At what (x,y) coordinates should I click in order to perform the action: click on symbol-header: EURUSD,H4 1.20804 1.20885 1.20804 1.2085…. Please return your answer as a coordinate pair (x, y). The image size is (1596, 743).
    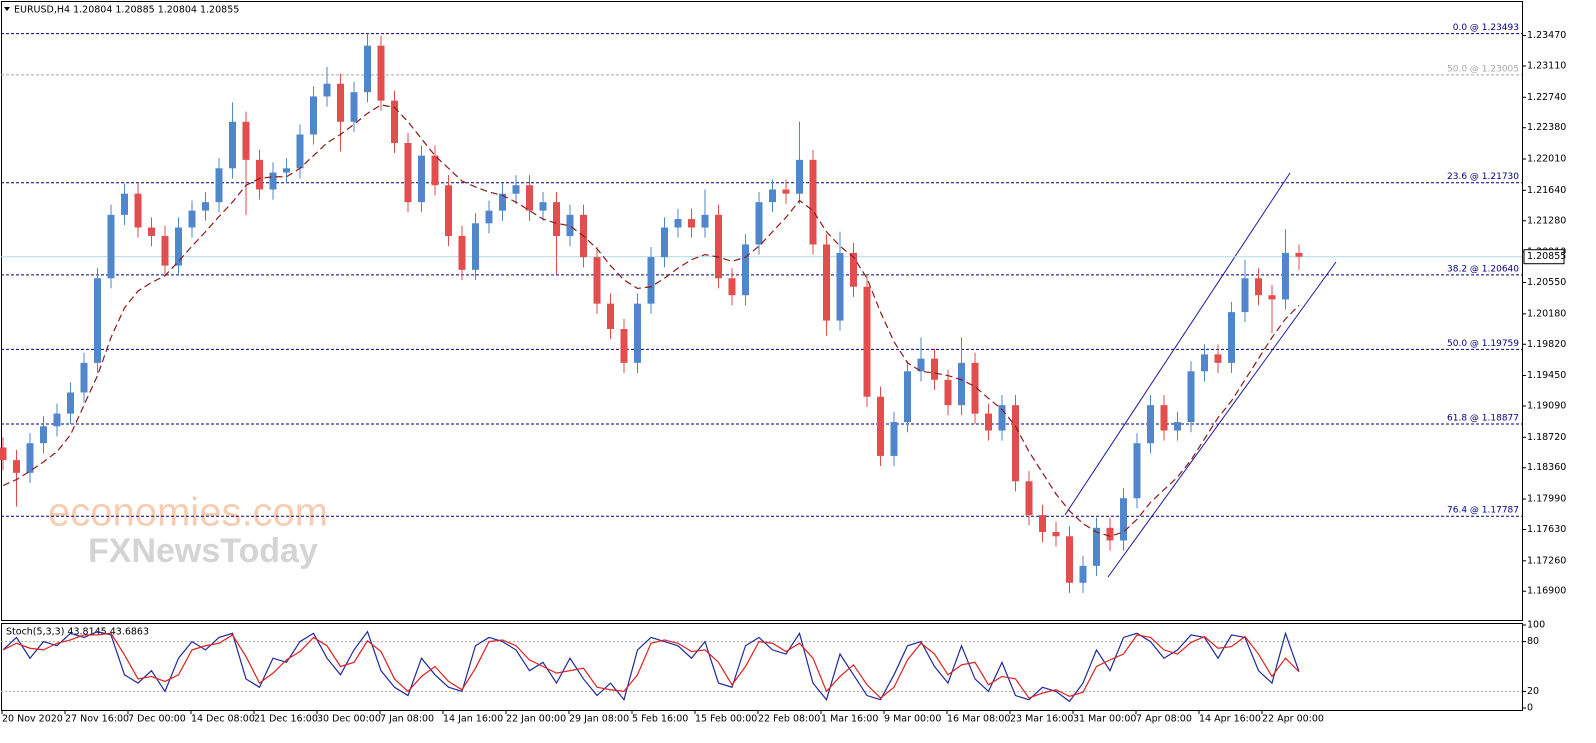
    Looking at the image, I should click on (126, 10).